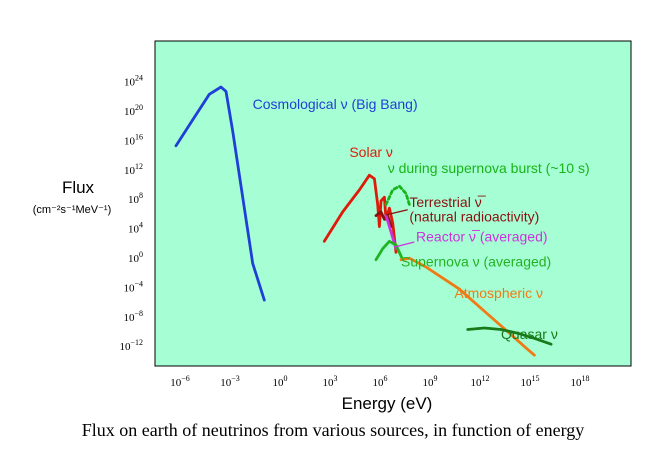 The image size is (666, 464). I want to click on terrestrial-leader, so click(396, 212).